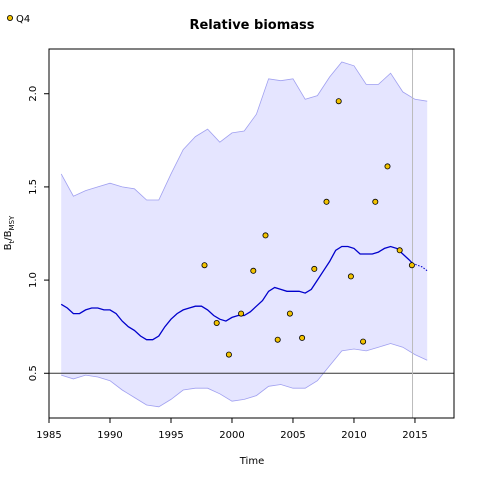  Describe the element at coordinates (244, 375) in the screenshot. I see `lower-bound-line` at that location.